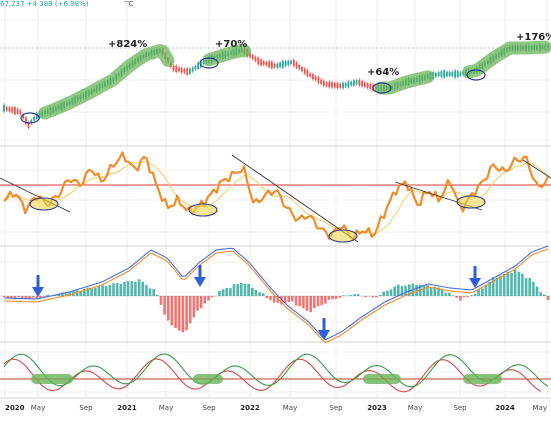 This screenshot has height=431, width=551. What do you see at coordinates (66, 4) in the screenshot?
I see `price-header: 67,237 +4,388 (+6.98%) TC` at bounding box center [66, 4].